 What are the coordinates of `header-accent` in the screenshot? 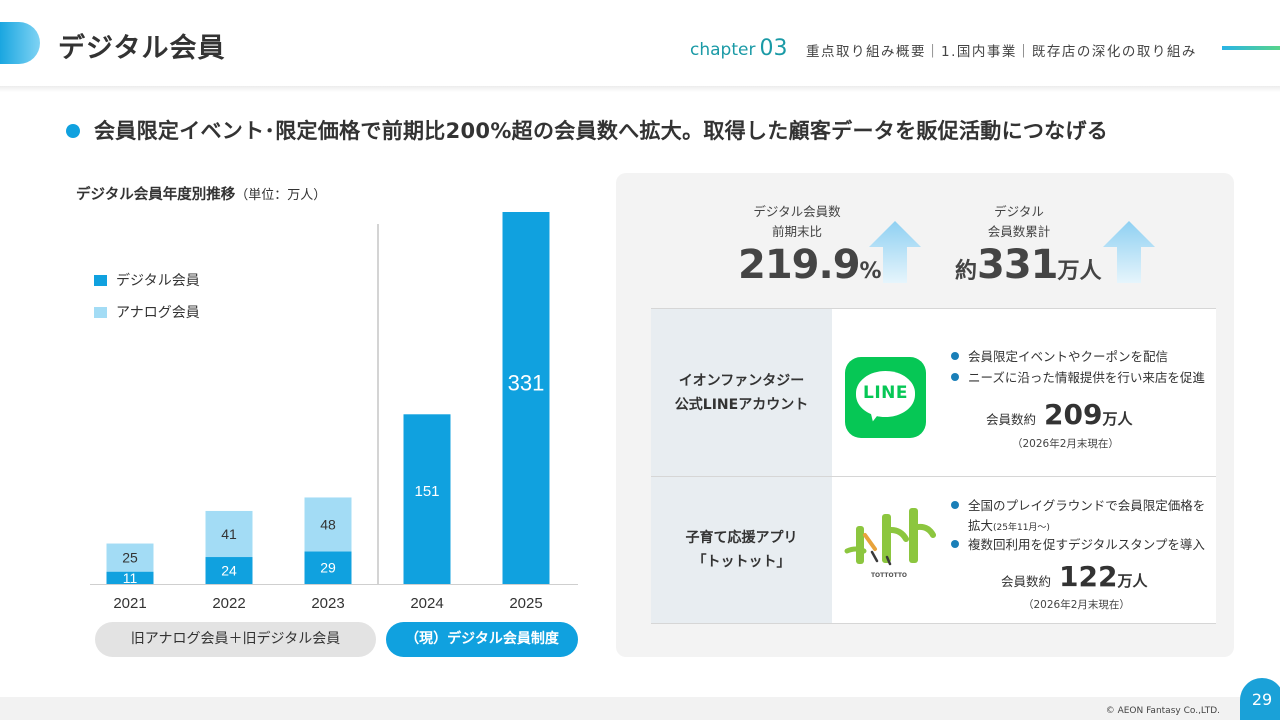 It's located at (20, 43).